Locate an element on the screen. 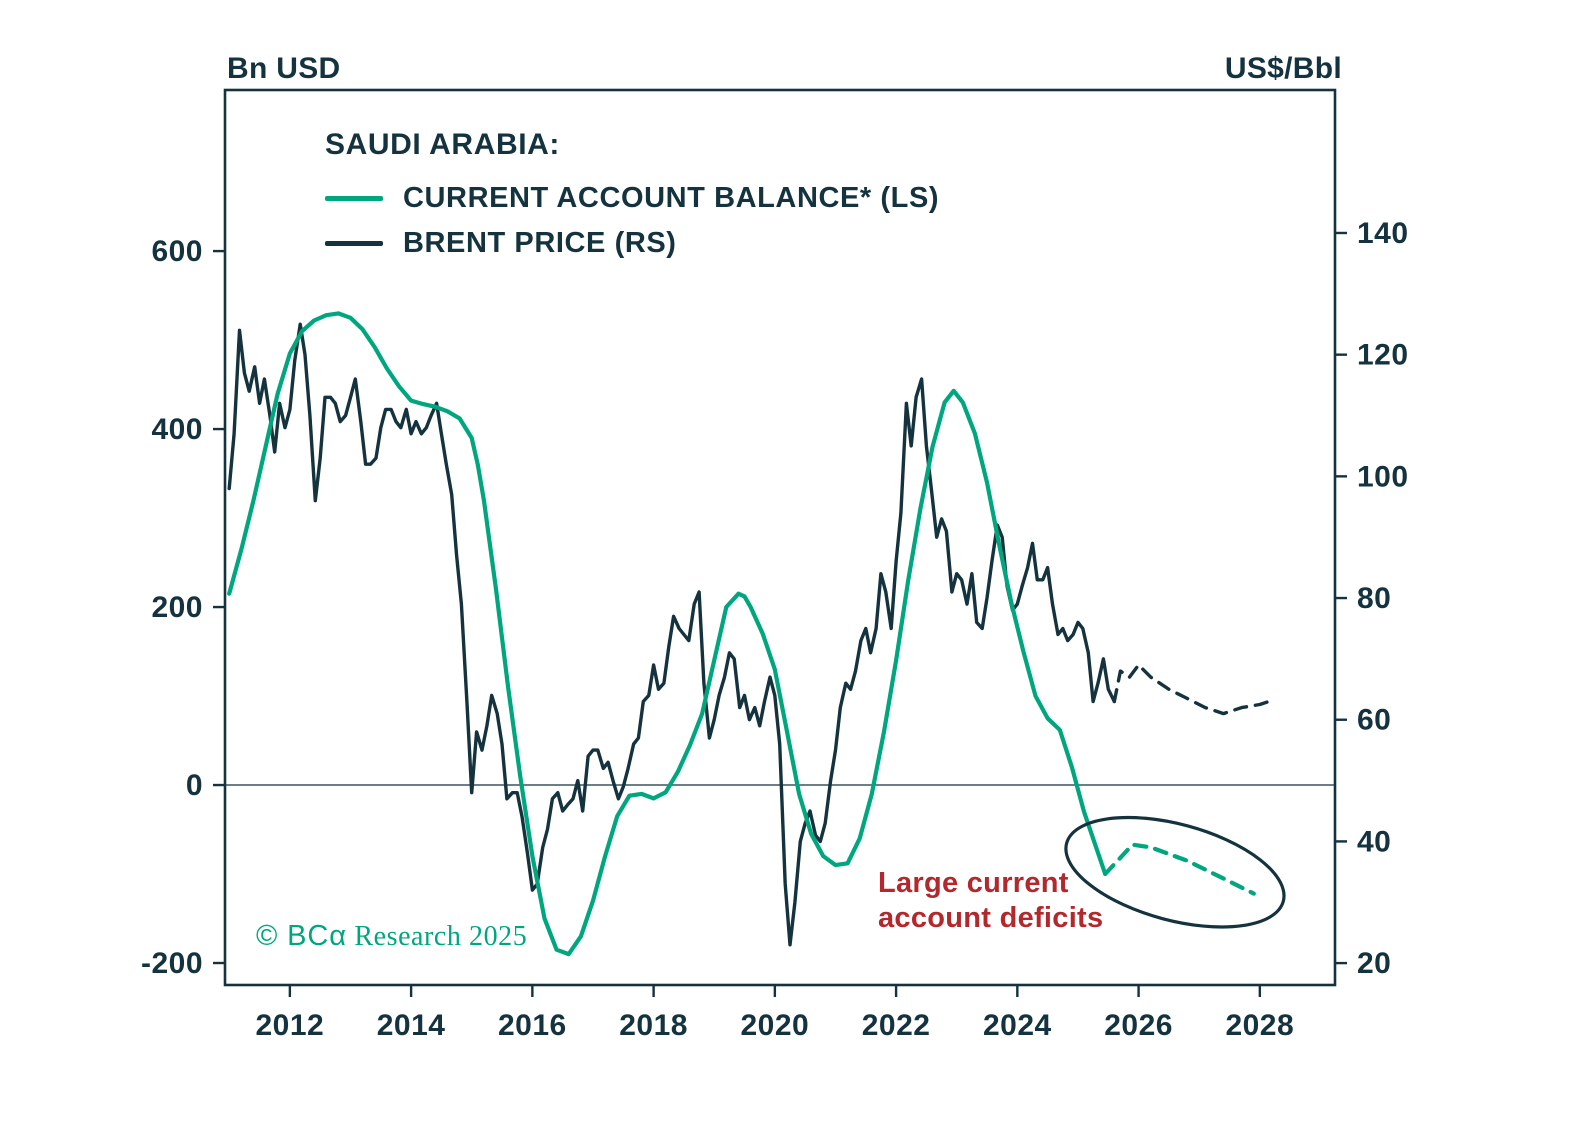 This screenshot has height=1144, width=1595. y-right-tick-label: 120 is located at coordinates (1383, 355).